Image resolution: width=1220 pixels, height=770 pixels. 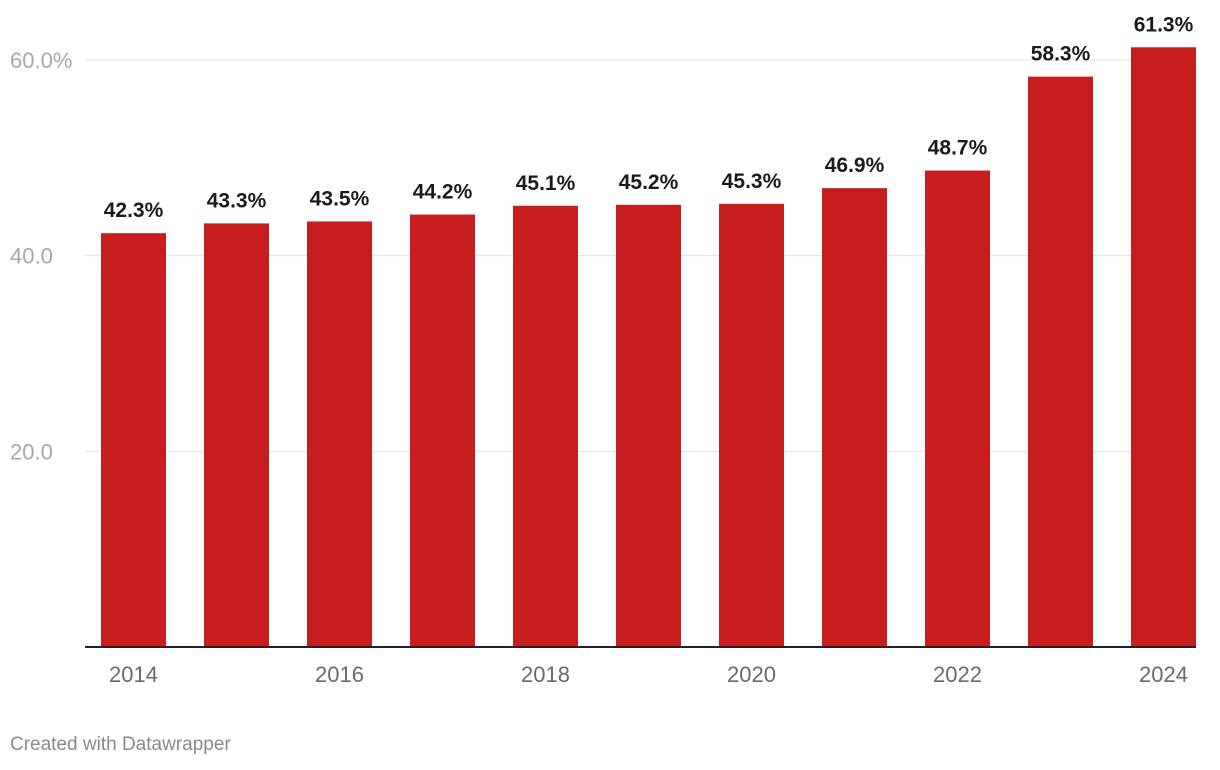 What do you see at coordinates (31, 451) in the screenshot?
I see `y-tick-label: 20.0` at bounding box center [31, 451].